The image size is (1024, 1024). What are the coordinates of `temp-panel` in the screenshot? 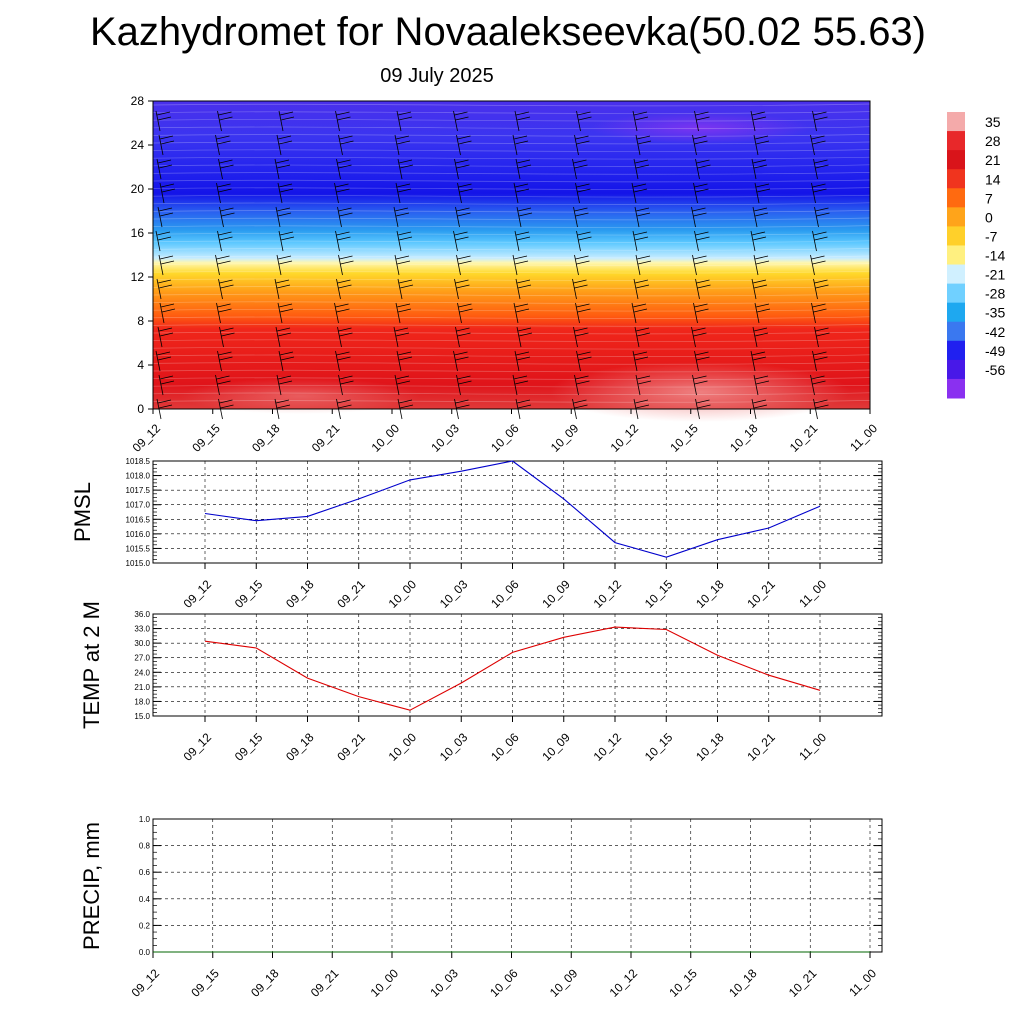 It's located at (517, 667).